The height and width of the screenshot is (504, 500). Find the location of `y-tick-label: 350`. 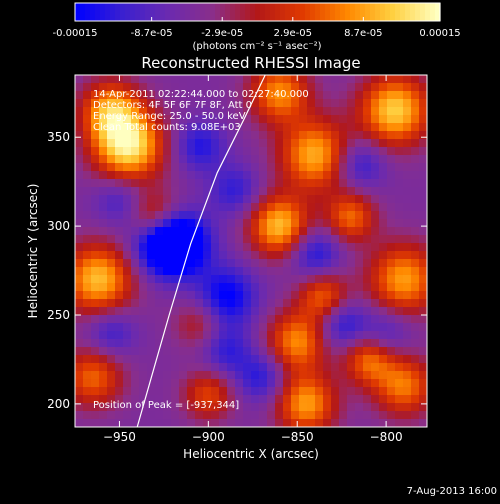

y-tick-label: 350 is located at coordinates (58, 137).